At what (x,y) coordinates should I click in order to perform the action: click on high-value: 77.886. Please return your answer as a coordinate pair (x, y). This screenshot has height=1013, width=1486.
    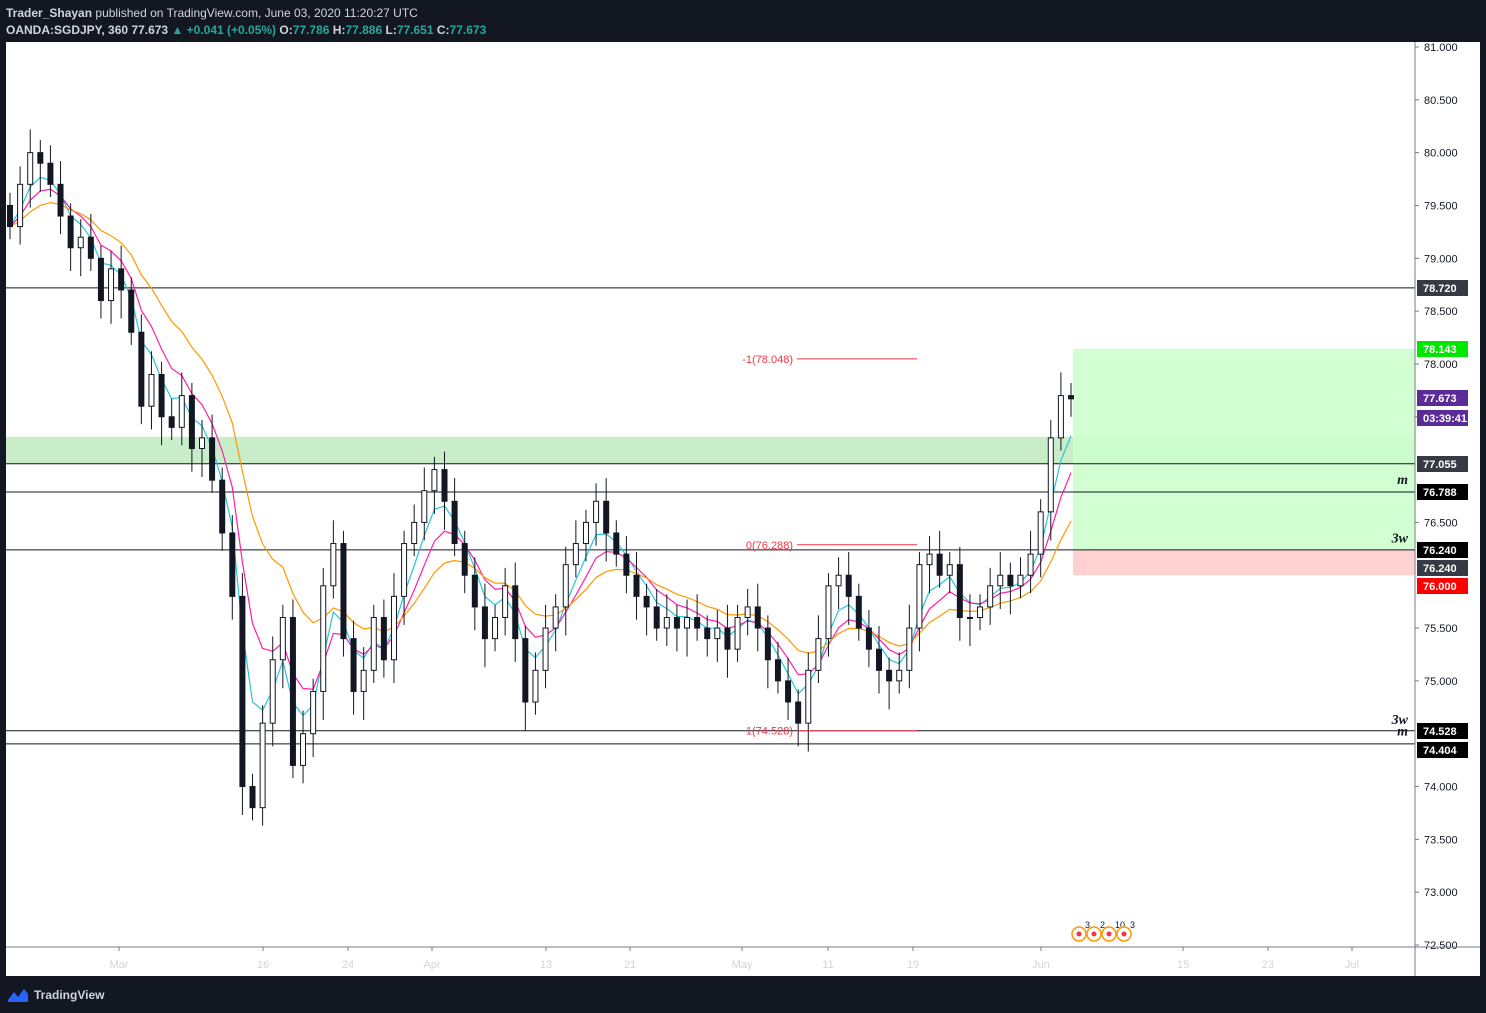
    Looking at the image, I should click on (364, 30).